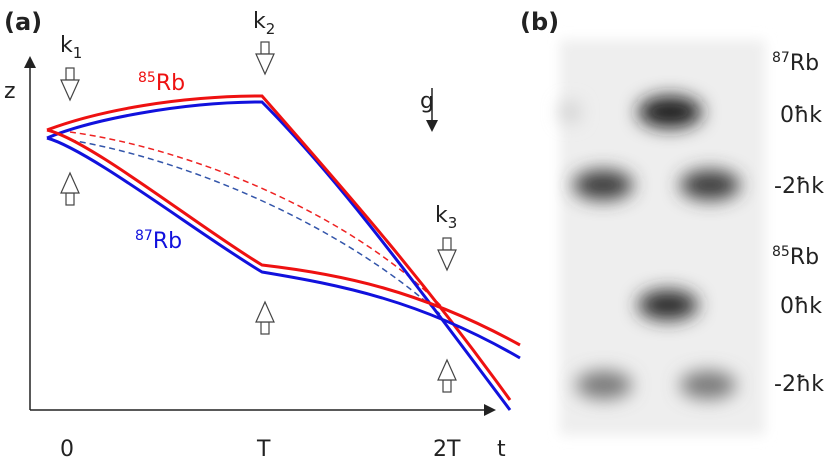 This screenshot has height=463, width=831. I want to click on atom-clouds, so click(650, 247).